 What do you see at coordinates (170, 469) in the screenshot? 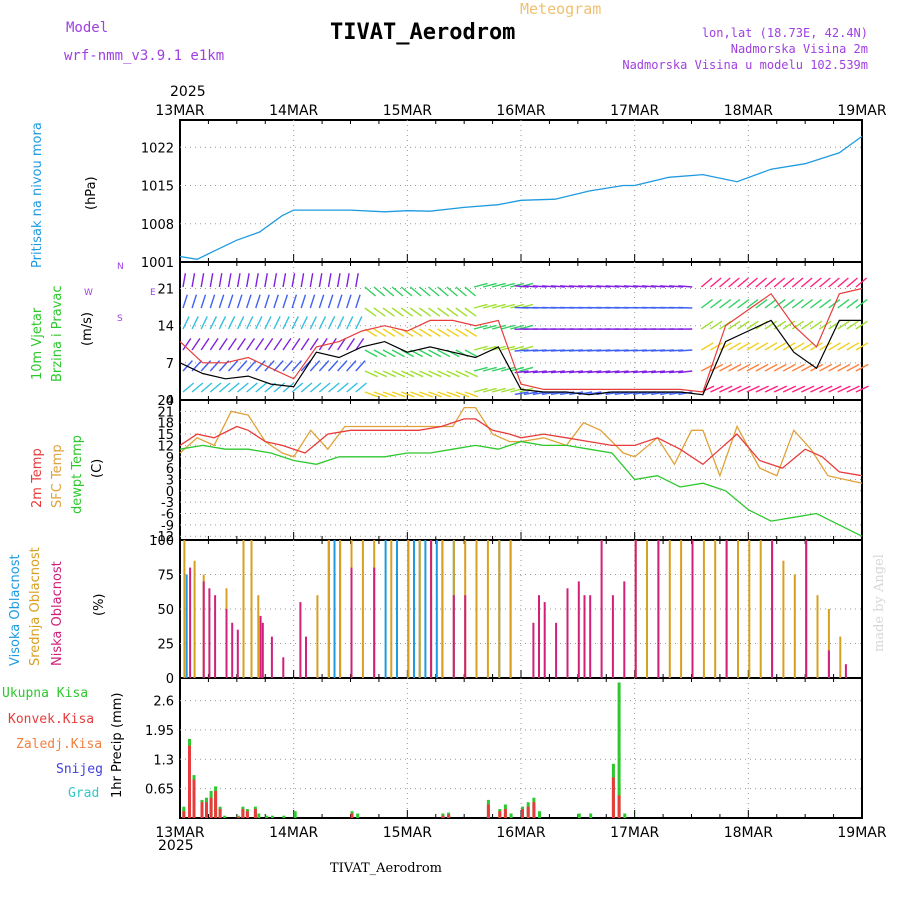
I see `temperature-ytick-label: 6` at bounding box center [170, 469].